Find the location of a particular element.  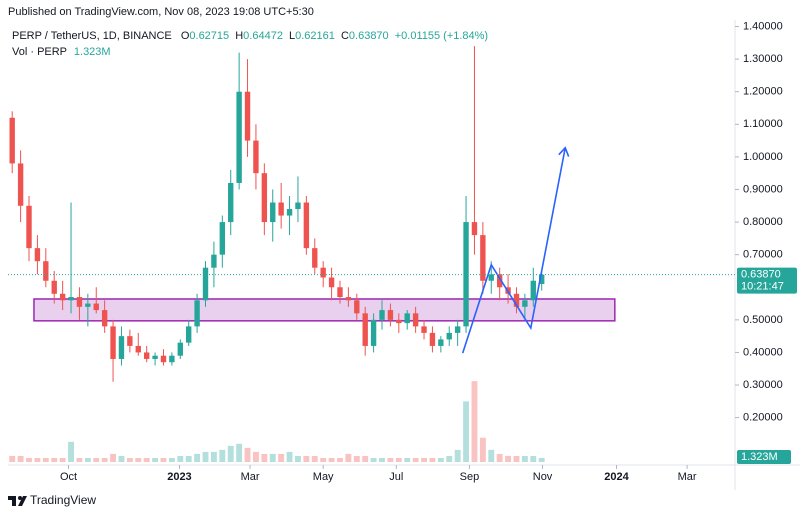

volume-badge is located at coordinates (764, 457).